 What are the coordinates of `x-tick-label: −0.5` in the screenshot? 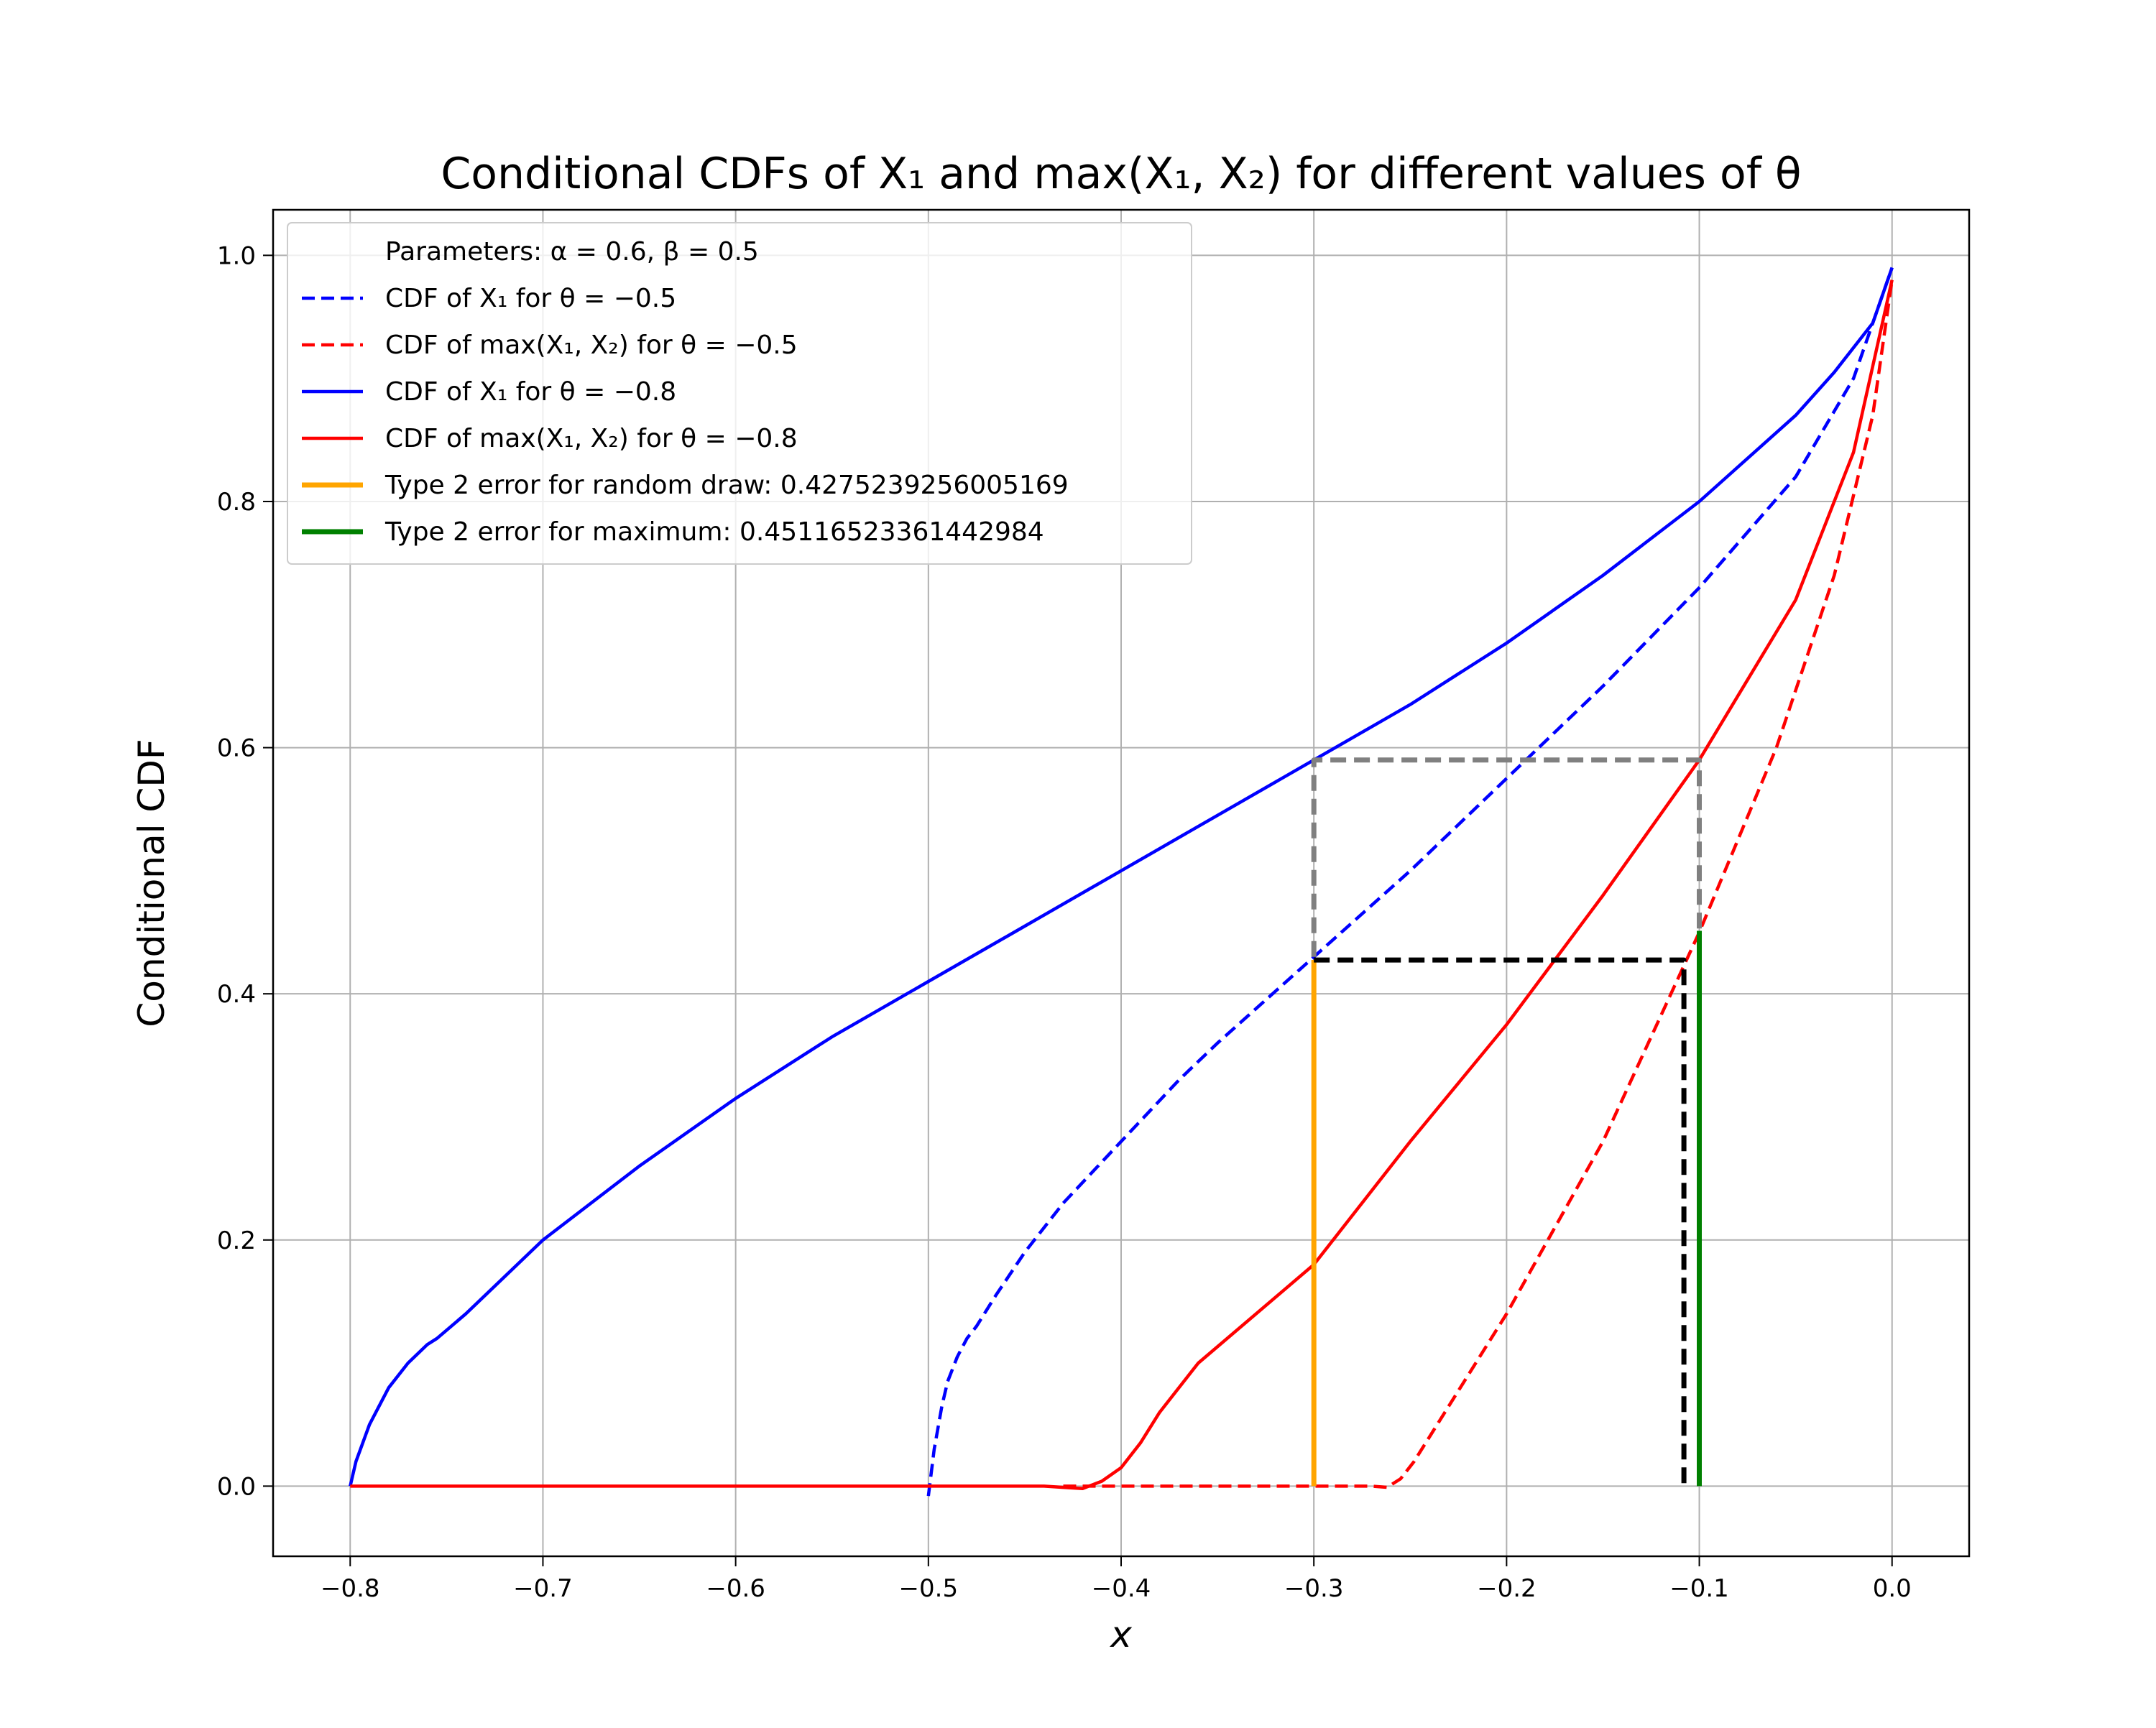 It's located at (929, 1588).